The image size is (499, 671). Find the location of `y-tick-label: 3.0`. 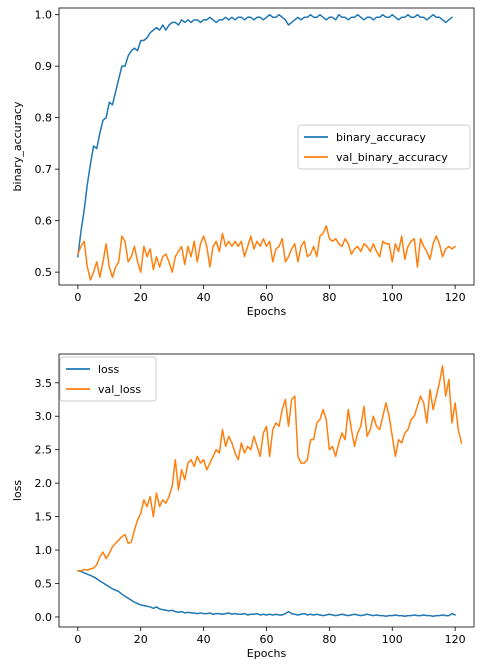

y-tick-label: 3.0 is located at coordinates (44, 416).